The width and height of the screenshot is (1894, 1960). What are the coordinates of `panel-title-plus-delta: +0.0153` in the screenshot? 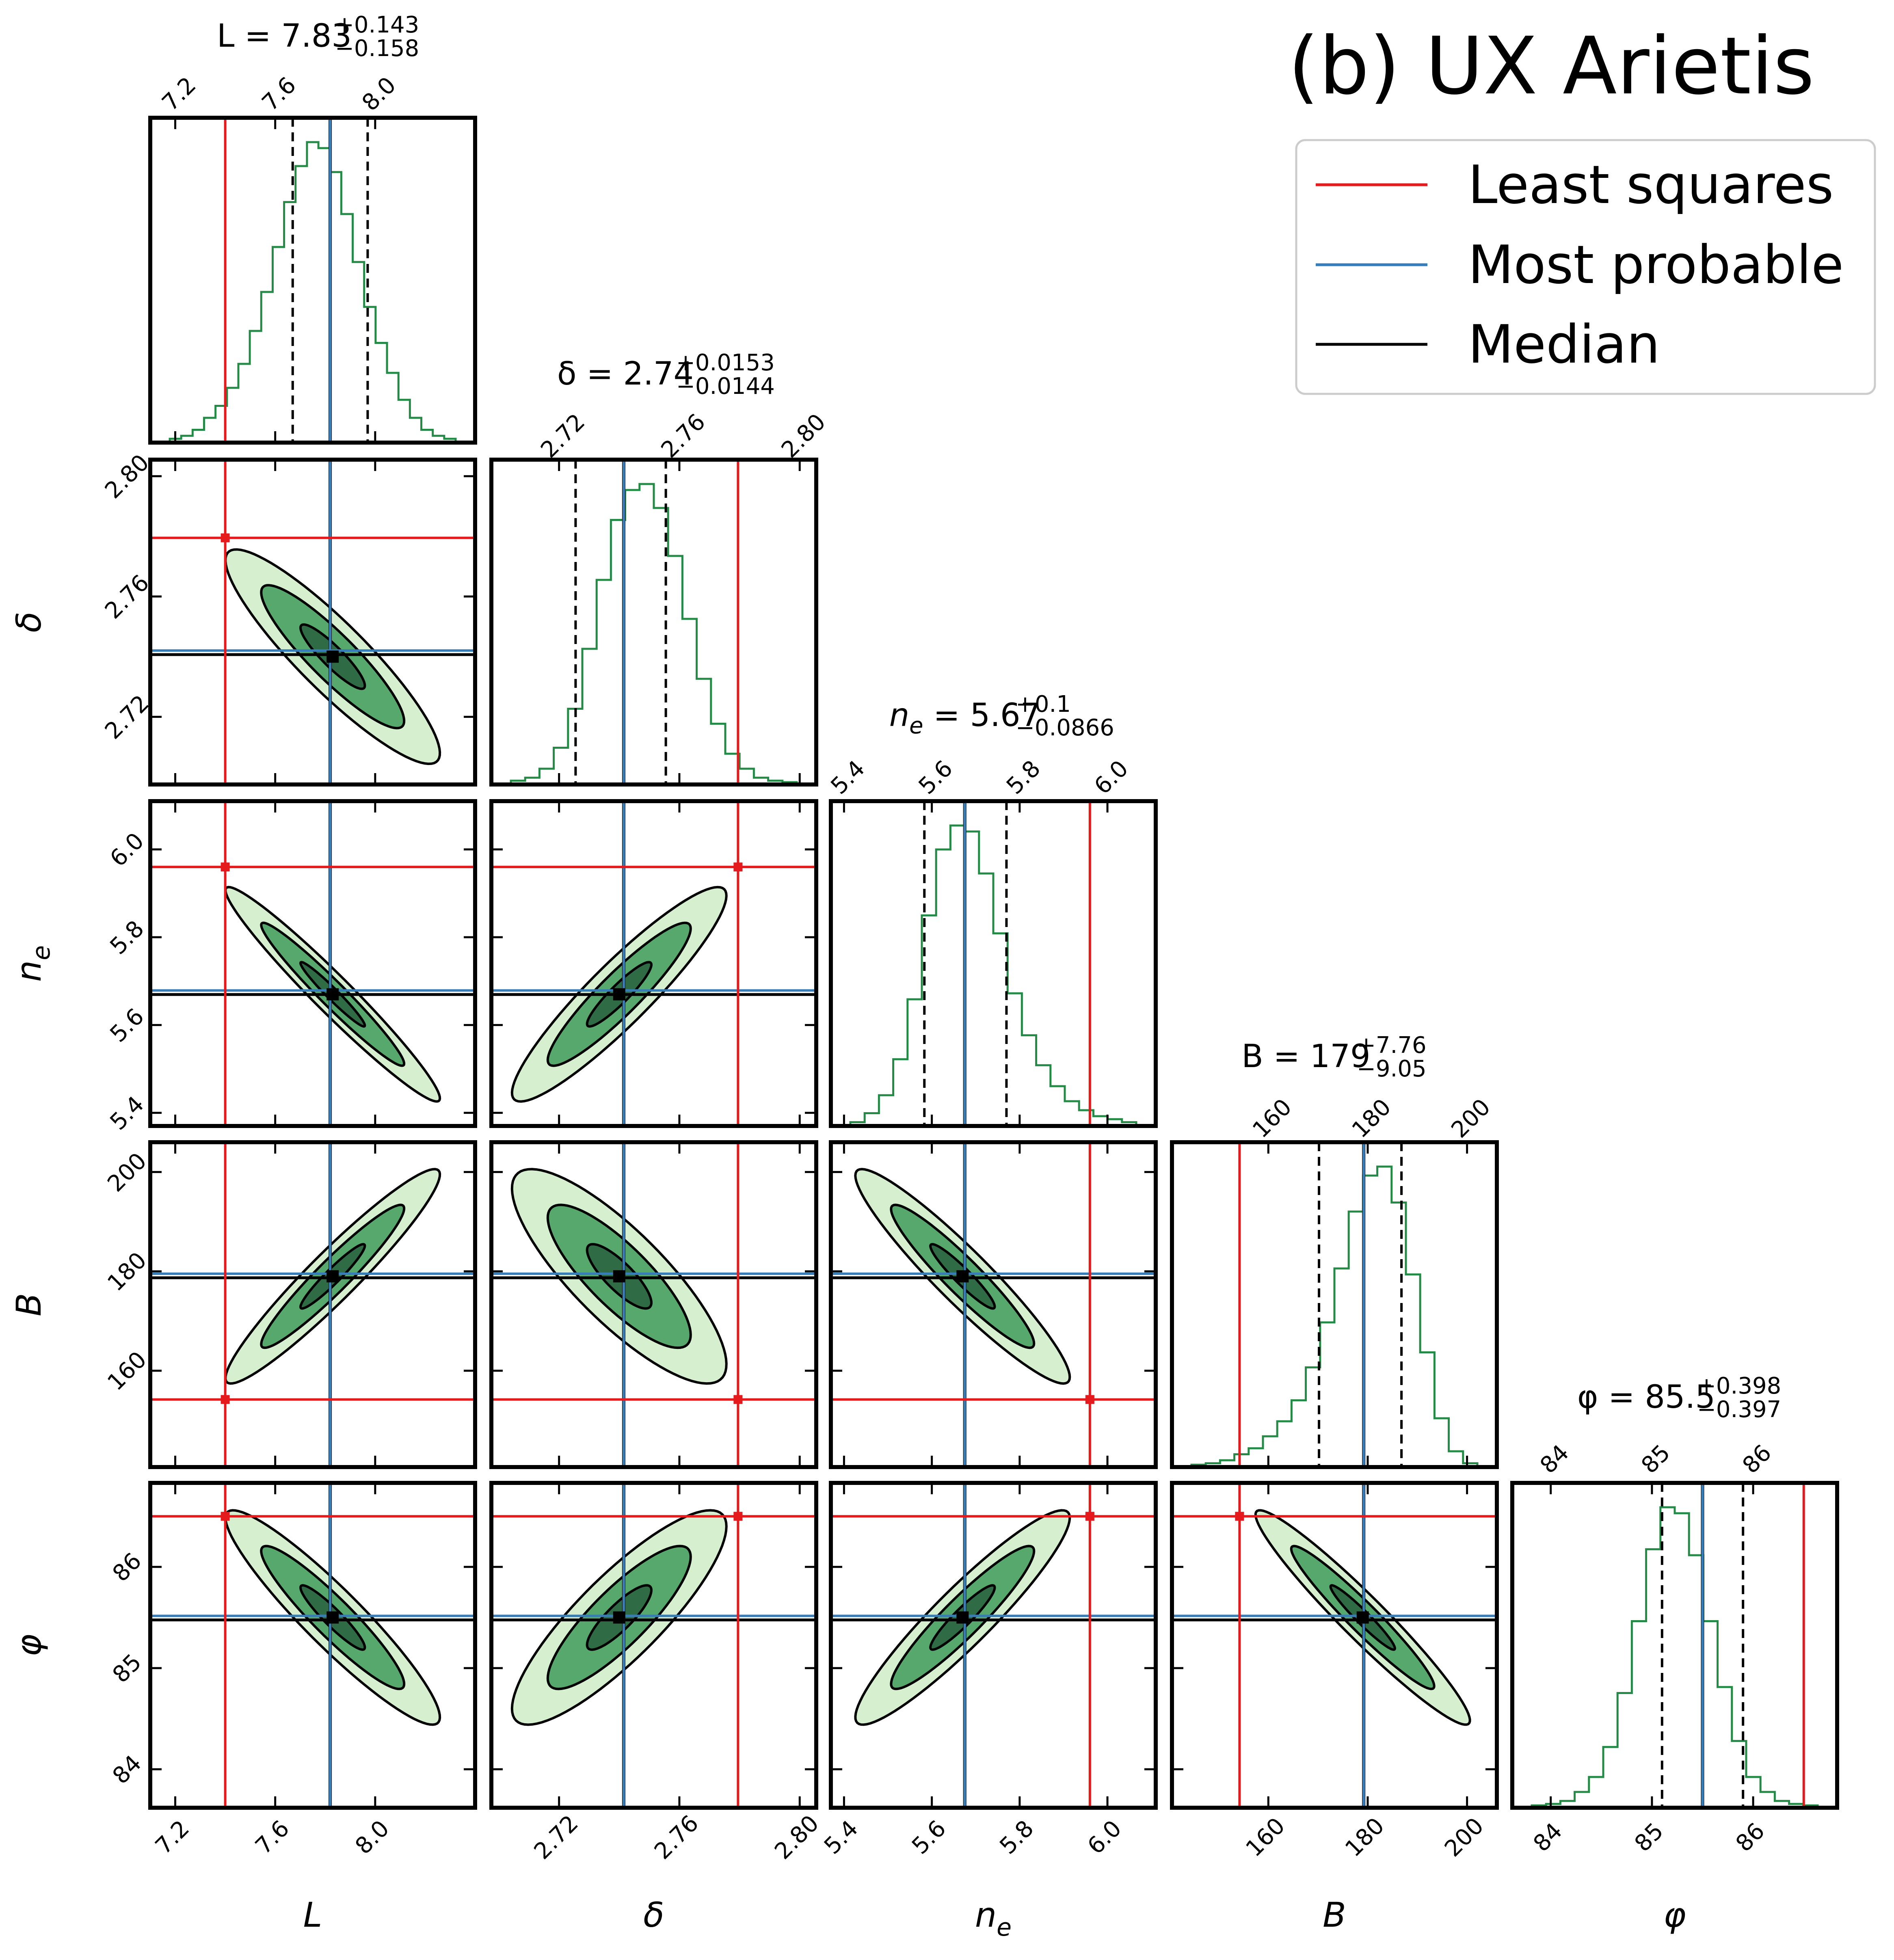 It's located at (725, 363).